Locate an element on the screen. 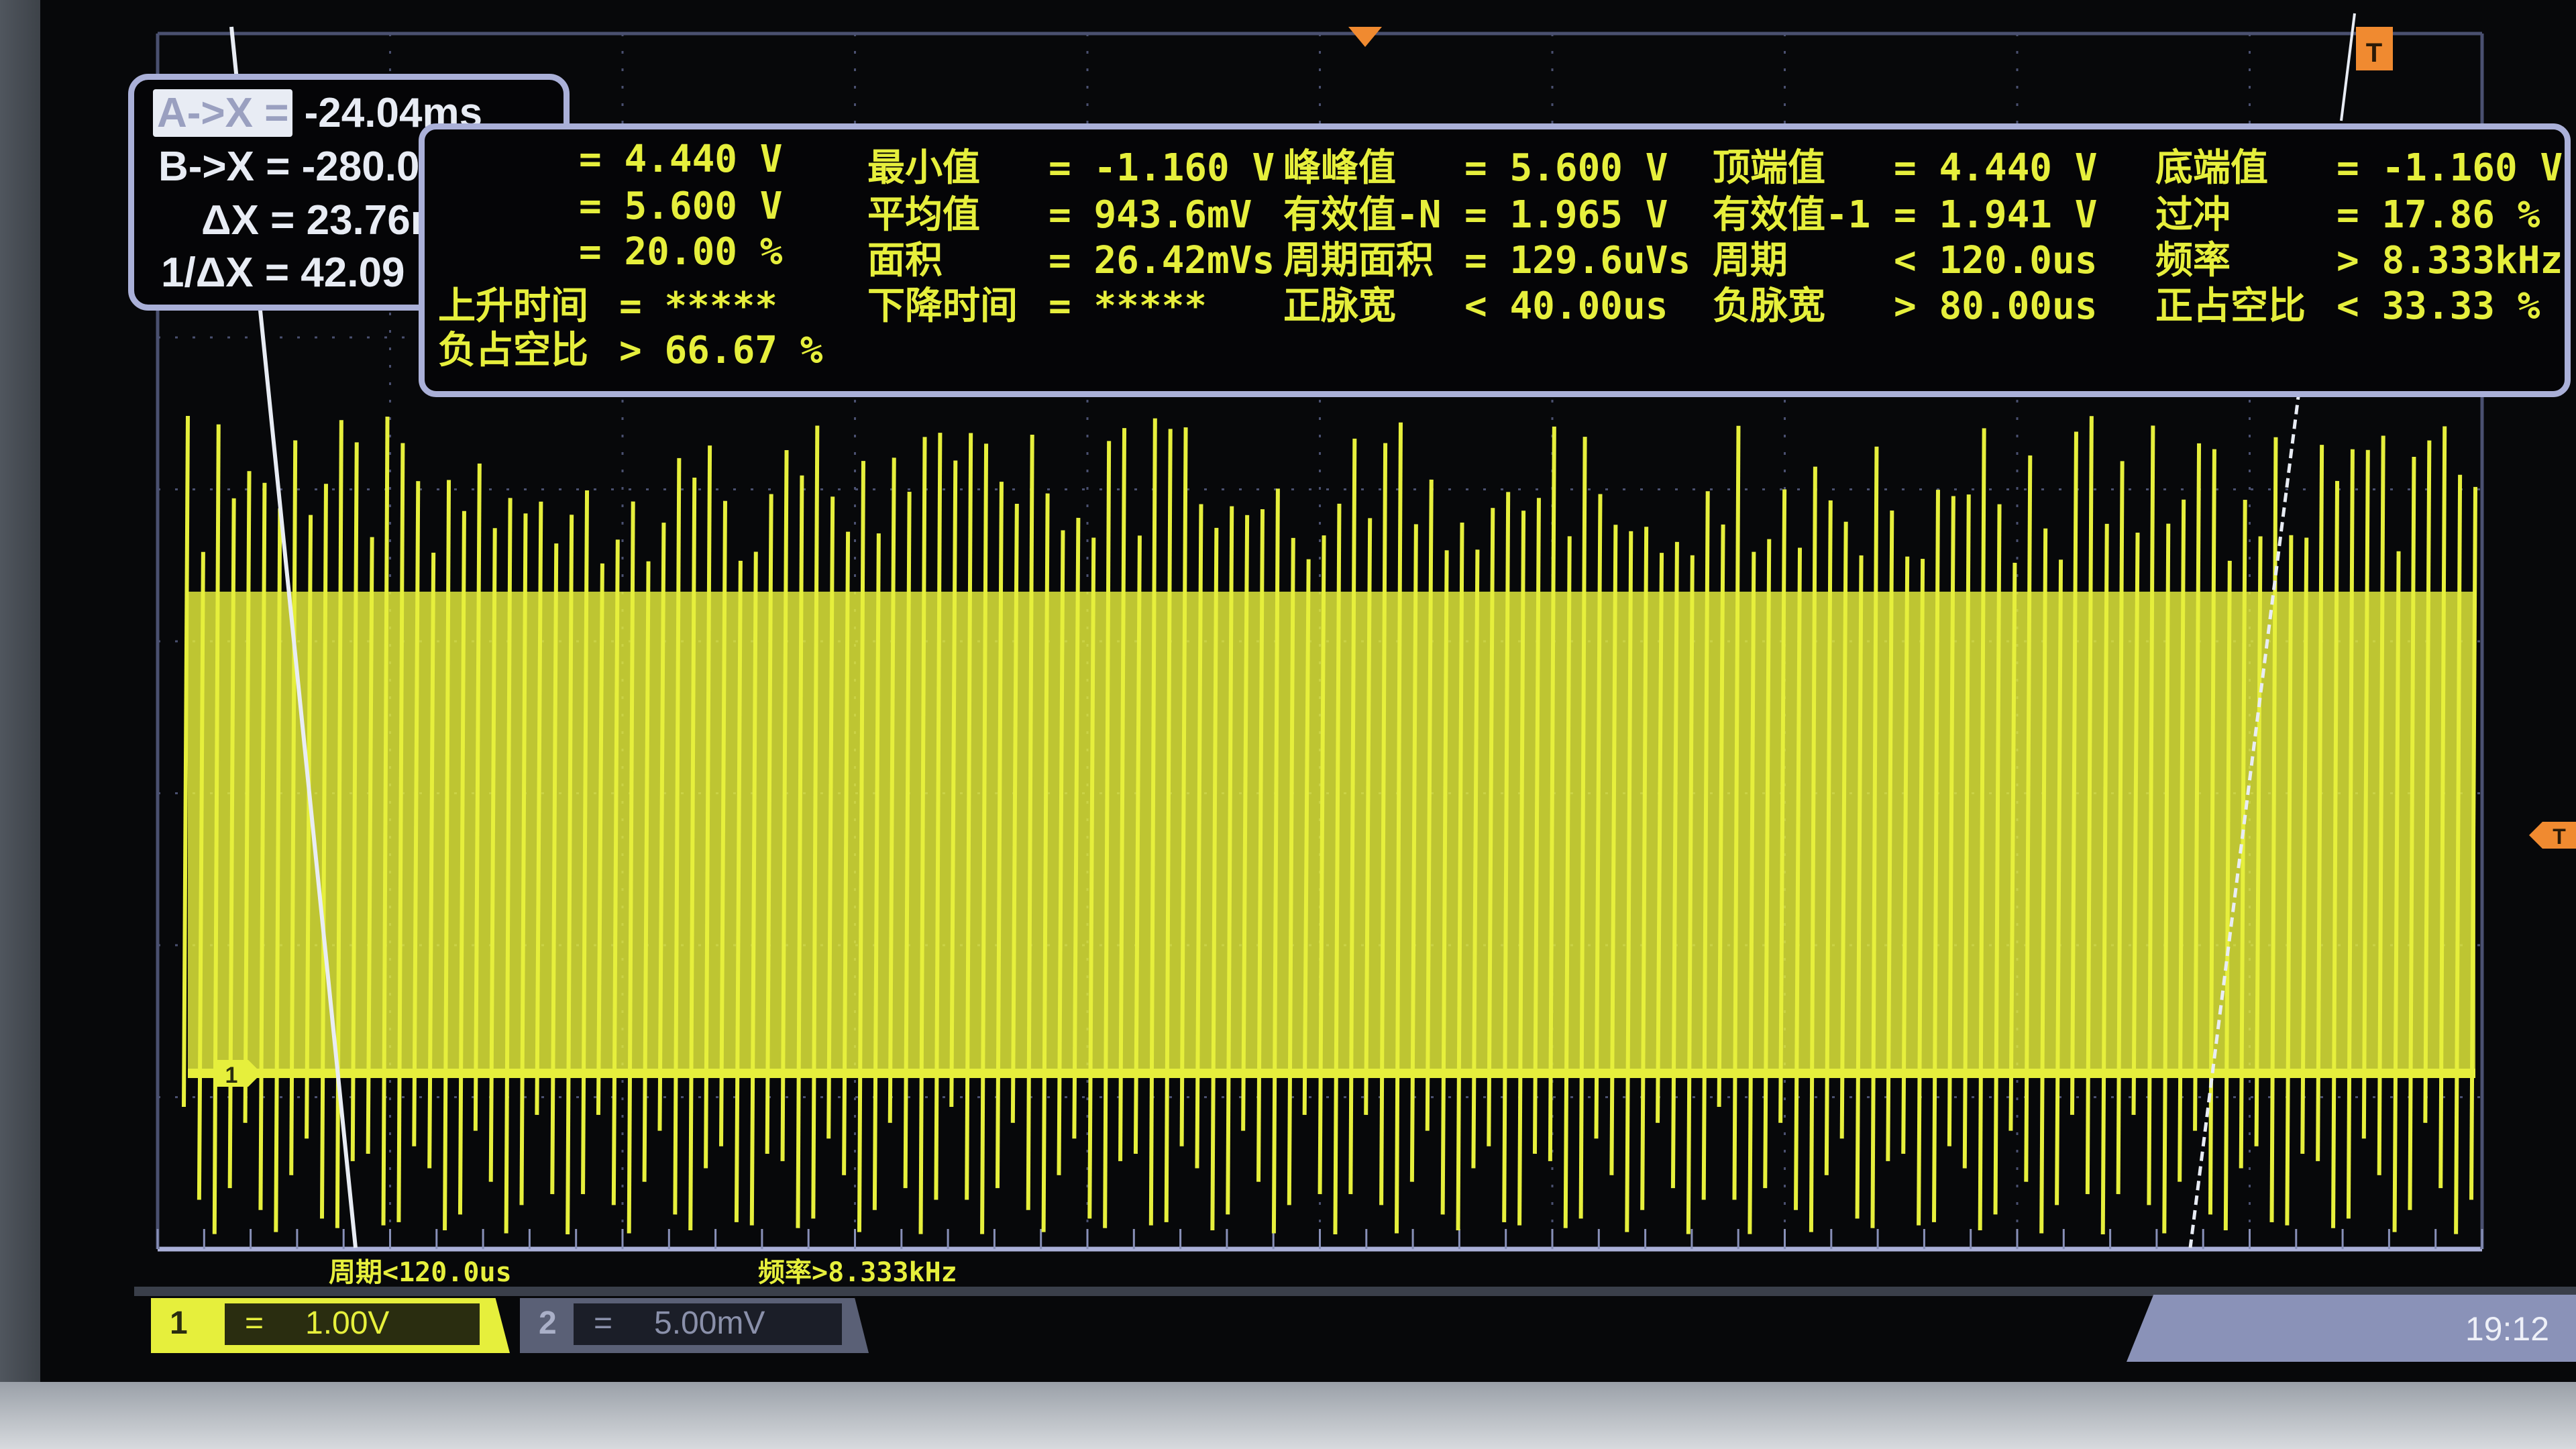 The height and width of the screenshot is (1449, 2576). measurement-item: 正占空比 < 33.33 % is located at coordinates (2347, 303).